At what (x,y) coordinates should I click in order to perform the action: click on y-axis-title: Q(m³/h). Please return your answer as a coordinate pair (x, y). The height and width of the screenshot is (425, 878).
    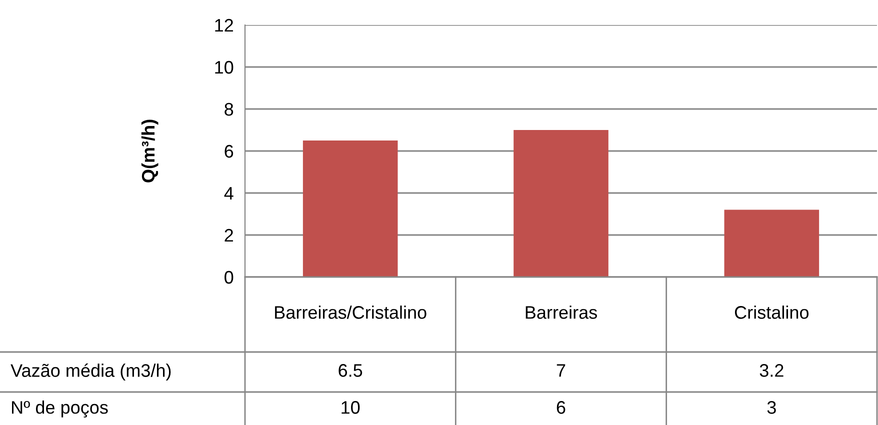
    Looking at the image, I should click on (149, 151).